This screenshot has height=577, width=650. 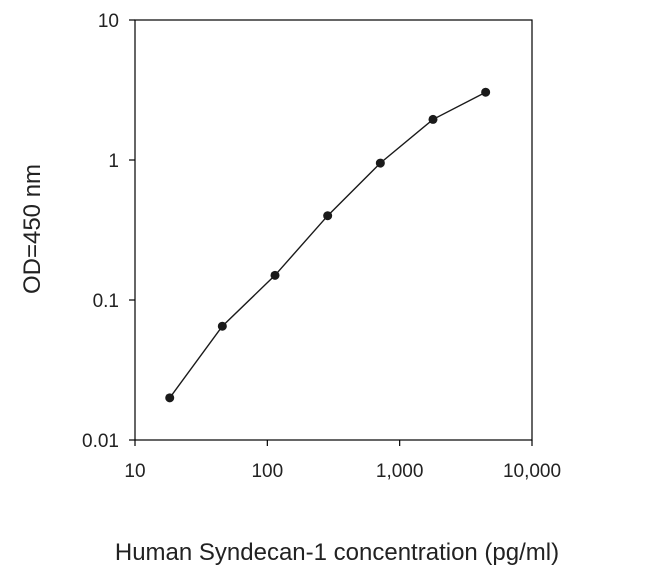 I want to click on x-tick-label: 1,000, so click(x=400, y=471).